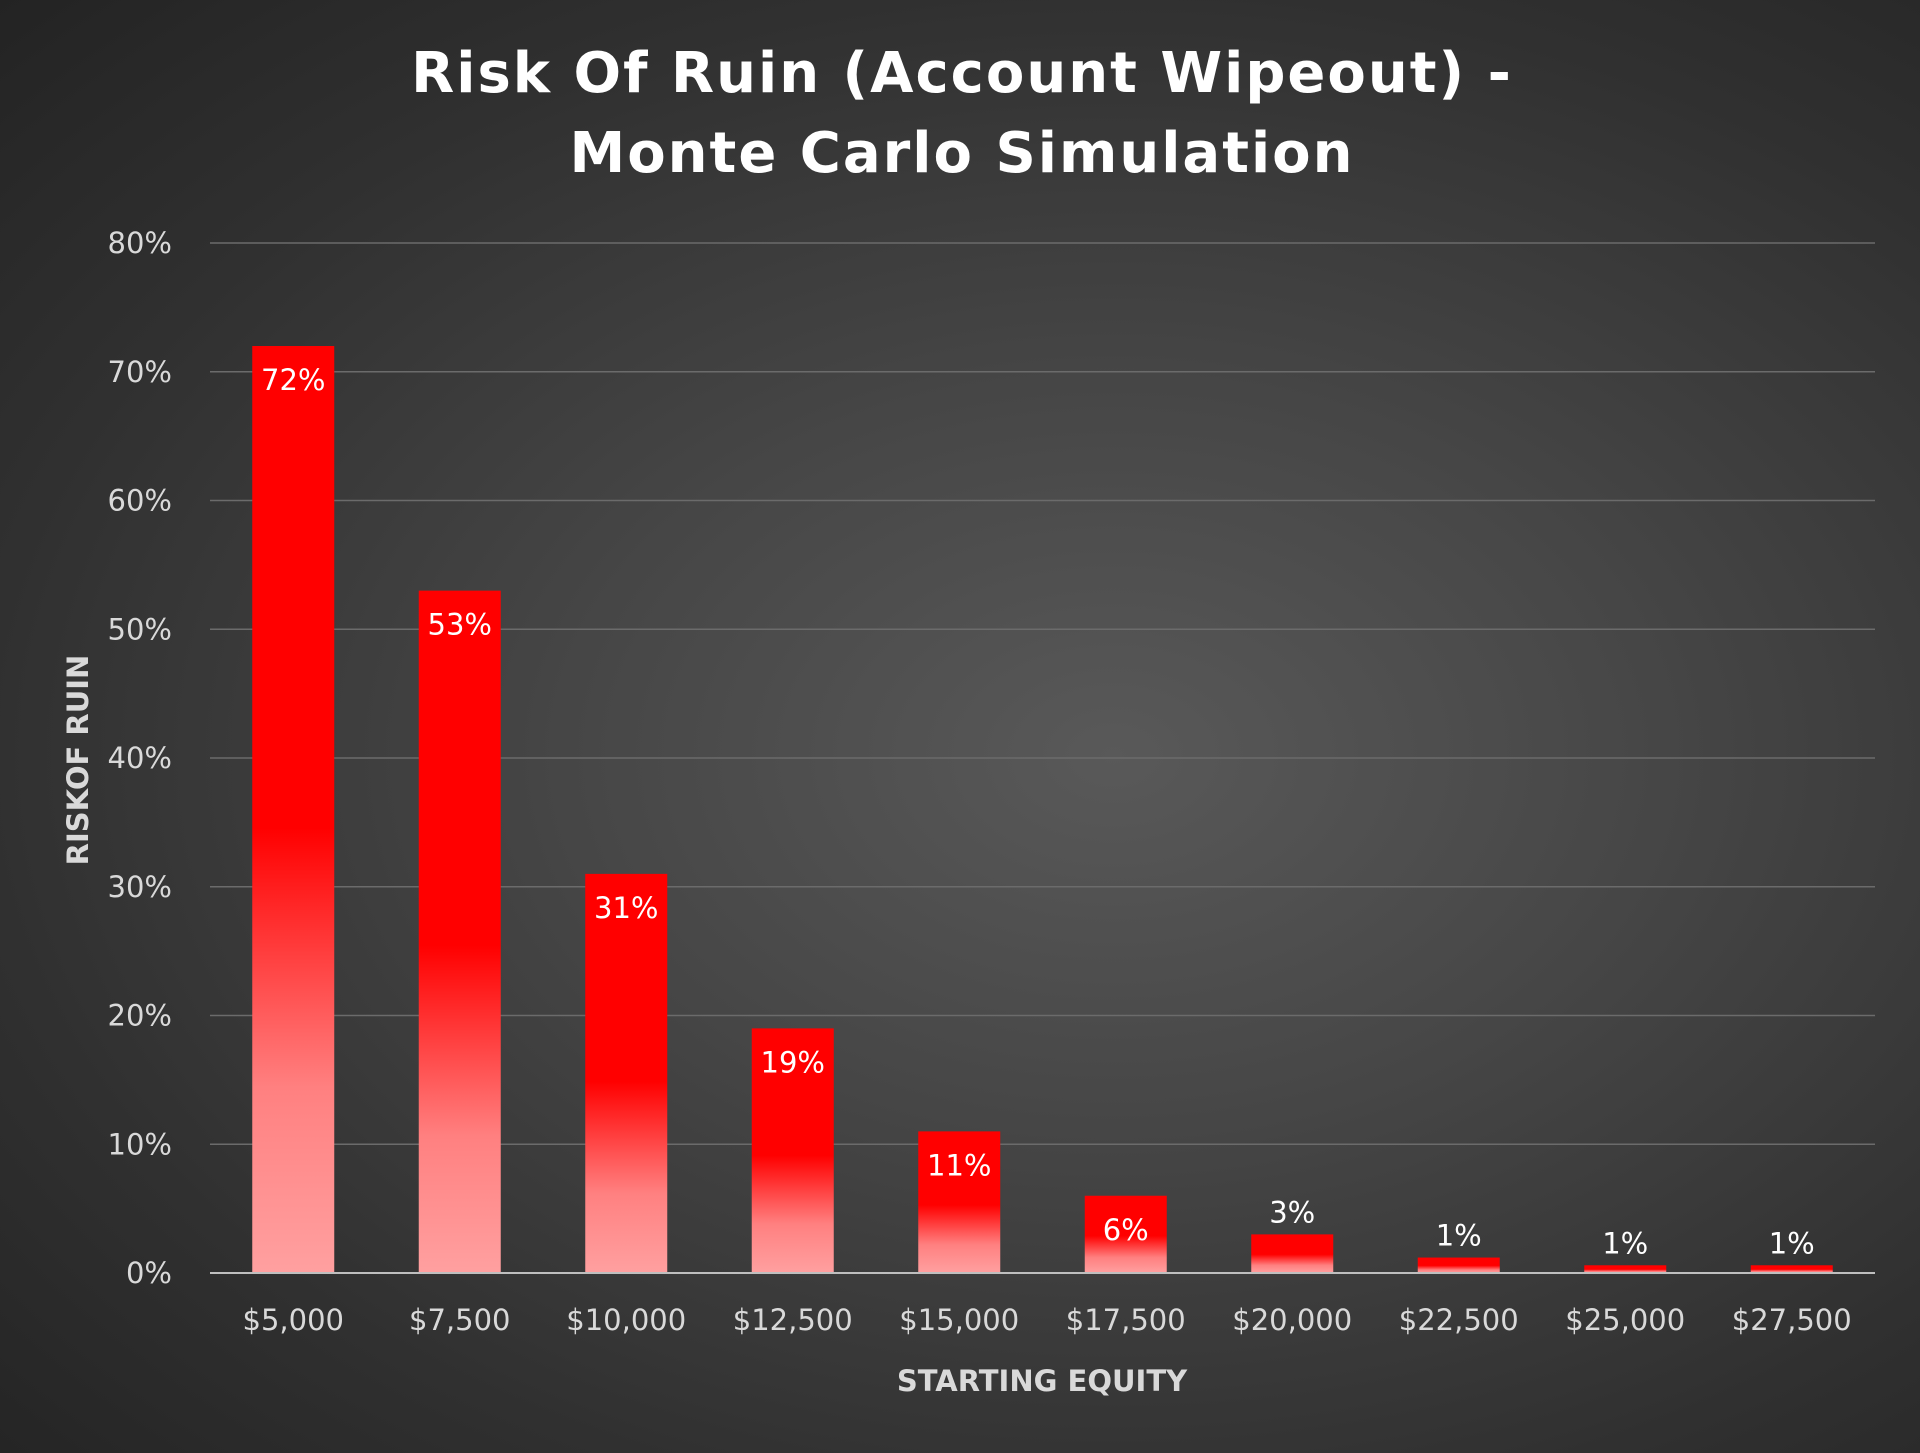 The width and height of the screenshot is (1920, 1453). I want to click on y-tick-label: 70%, so click(140, 372).